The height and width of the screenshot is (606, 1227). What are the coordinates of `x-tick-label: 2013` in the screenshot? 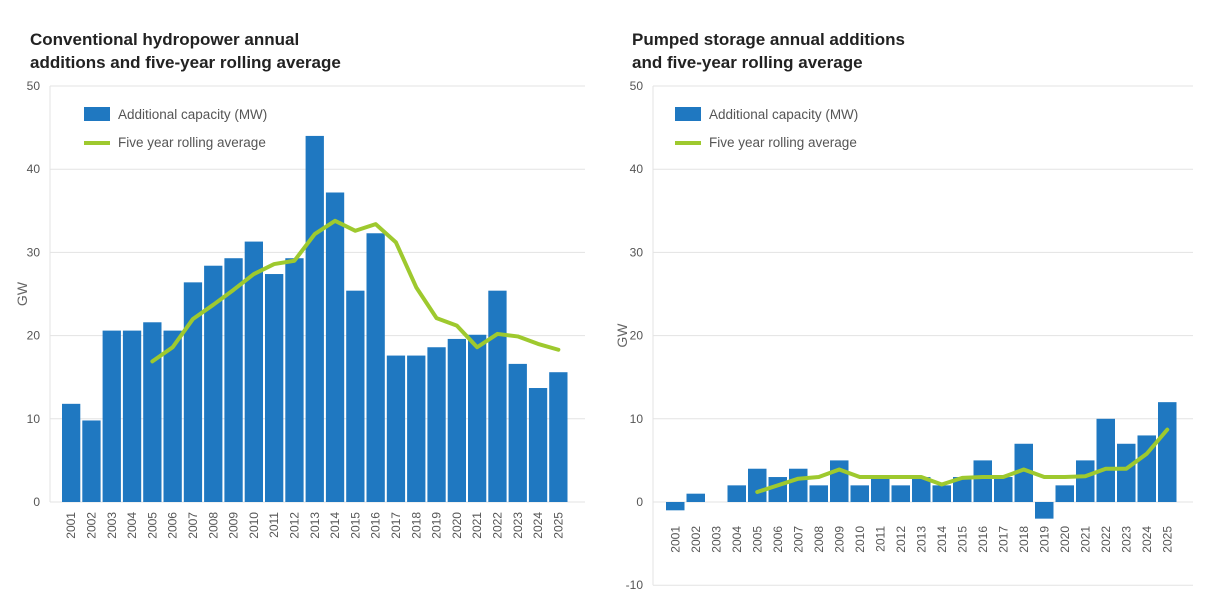 It's located at (921, 539).